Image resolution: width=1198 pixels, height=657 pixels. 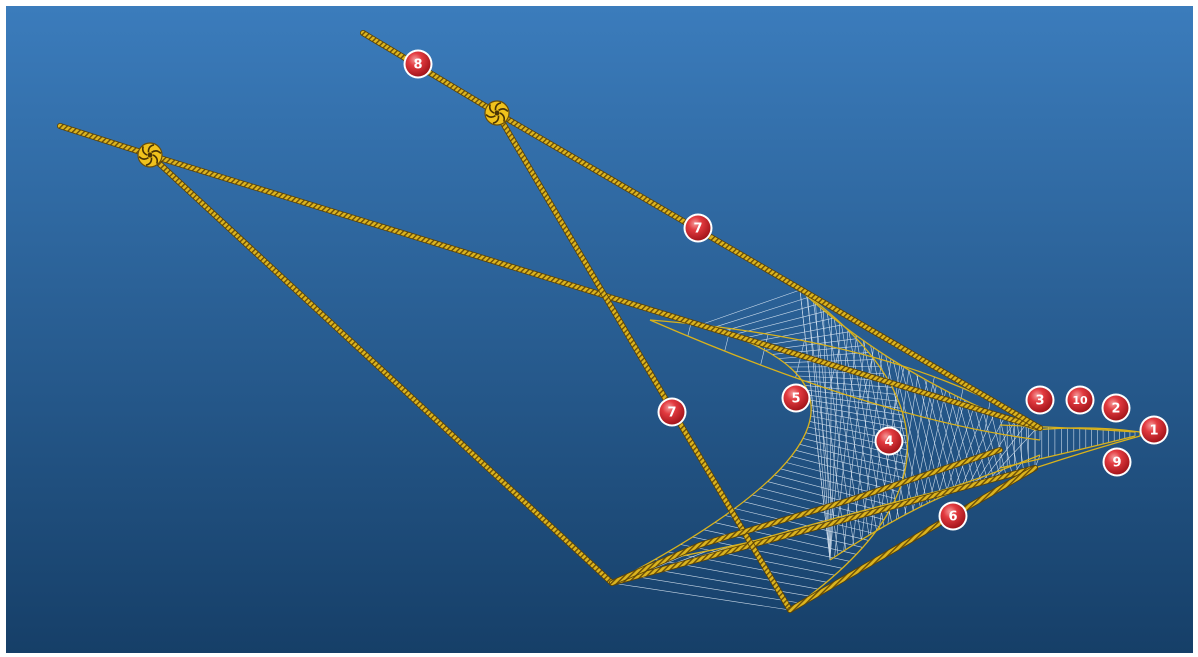 I want to click on upper-wing-panel-edge-b, so click(x=845, y=380).